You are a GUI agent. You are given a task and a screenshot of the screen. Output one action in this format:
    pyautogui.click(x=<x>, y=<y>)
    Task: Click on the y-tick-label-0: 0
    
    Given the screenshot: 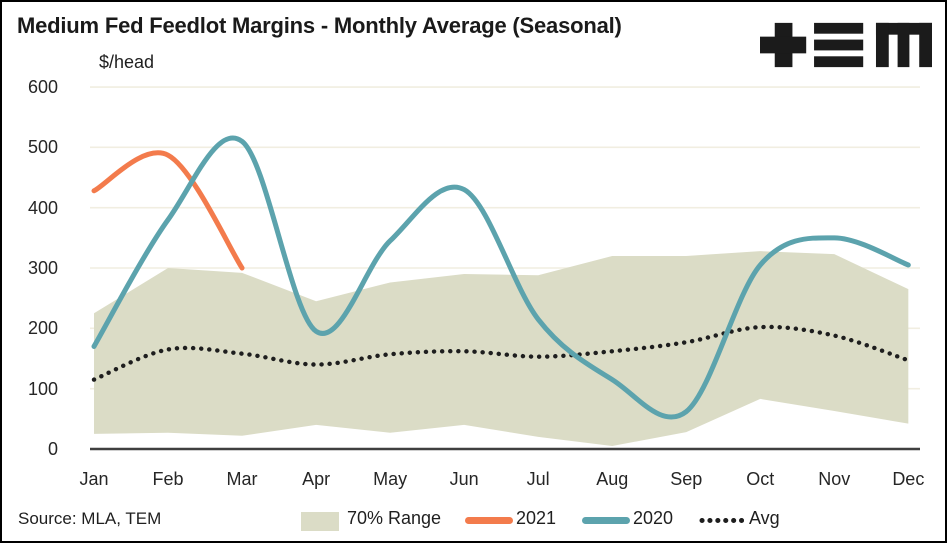 What is the action you would take?
    pyautogui.click(x=52, y=449)
    